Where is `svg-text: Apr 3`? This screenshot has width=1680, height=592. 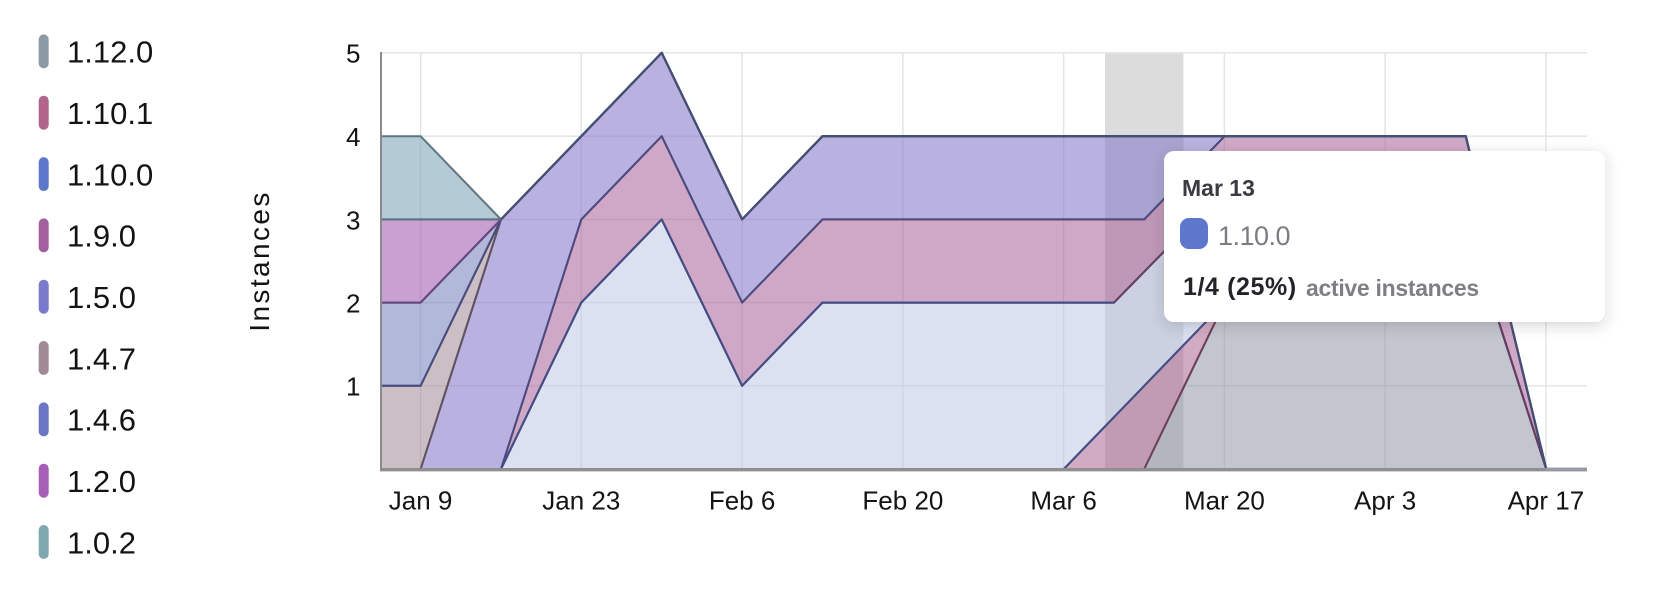
svg-text: Apr 3 is located at coordinates (1385, 501).